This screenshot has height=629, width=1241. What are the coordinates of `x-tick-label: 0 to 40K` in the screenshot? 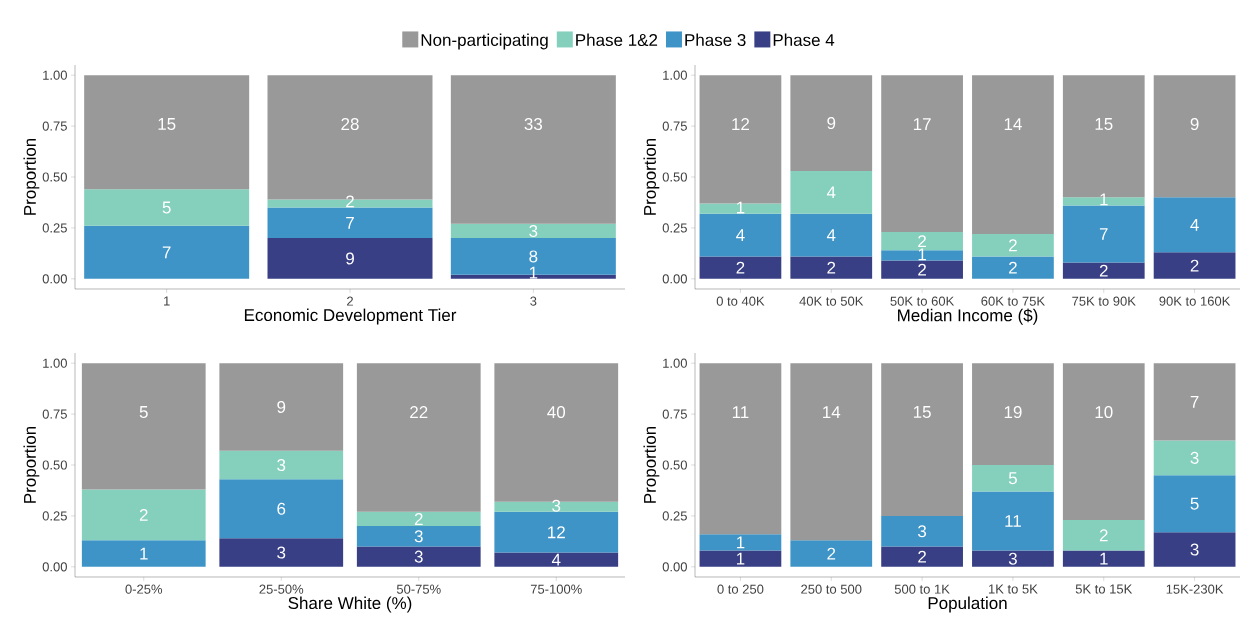 It's located at (740, 301).